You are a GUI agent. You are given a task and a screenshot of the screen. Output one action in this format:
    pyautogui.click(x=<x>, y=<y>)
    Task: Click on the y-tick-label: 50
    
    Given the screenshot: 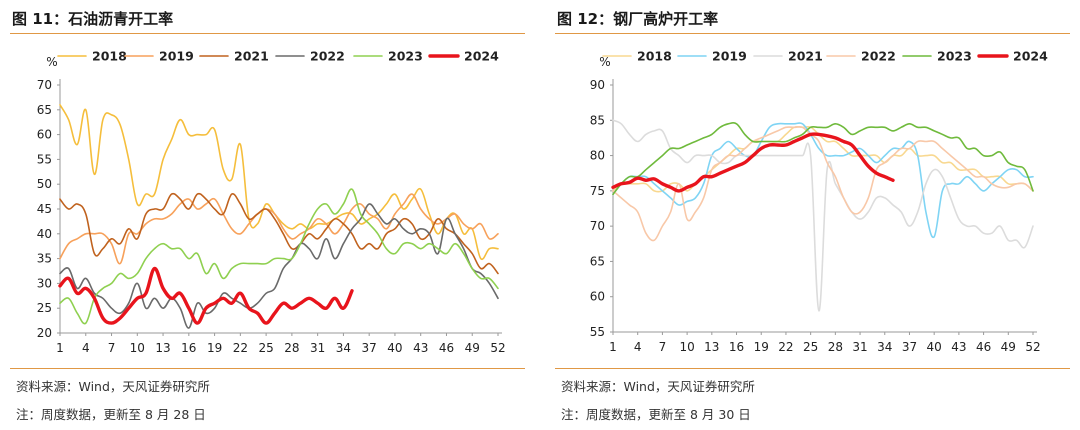 What is the action you would take?
    pyautogui.click(x=44, y=184)
    